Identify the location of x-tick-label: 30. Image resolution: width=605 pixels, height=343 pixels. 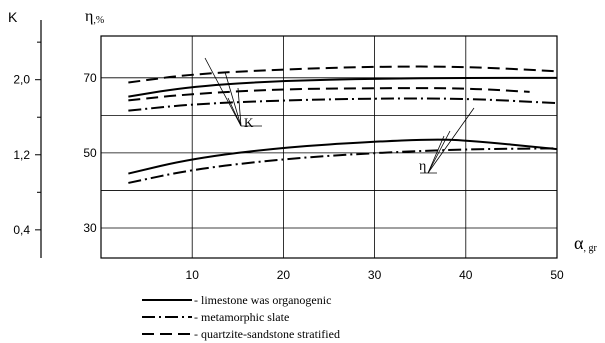
(375, 275).